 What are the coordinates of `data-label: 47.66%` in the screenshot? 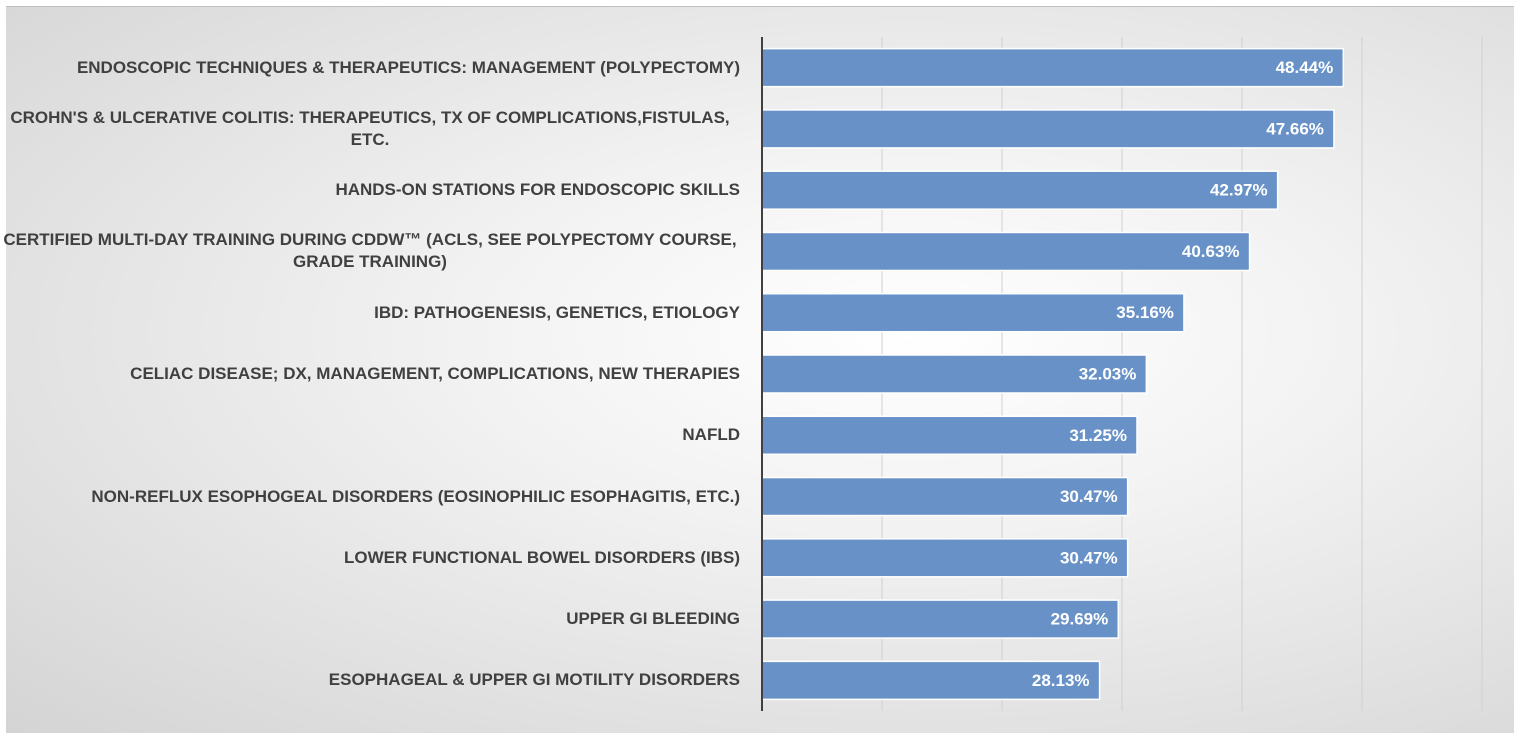 It's located at (1295, 128).